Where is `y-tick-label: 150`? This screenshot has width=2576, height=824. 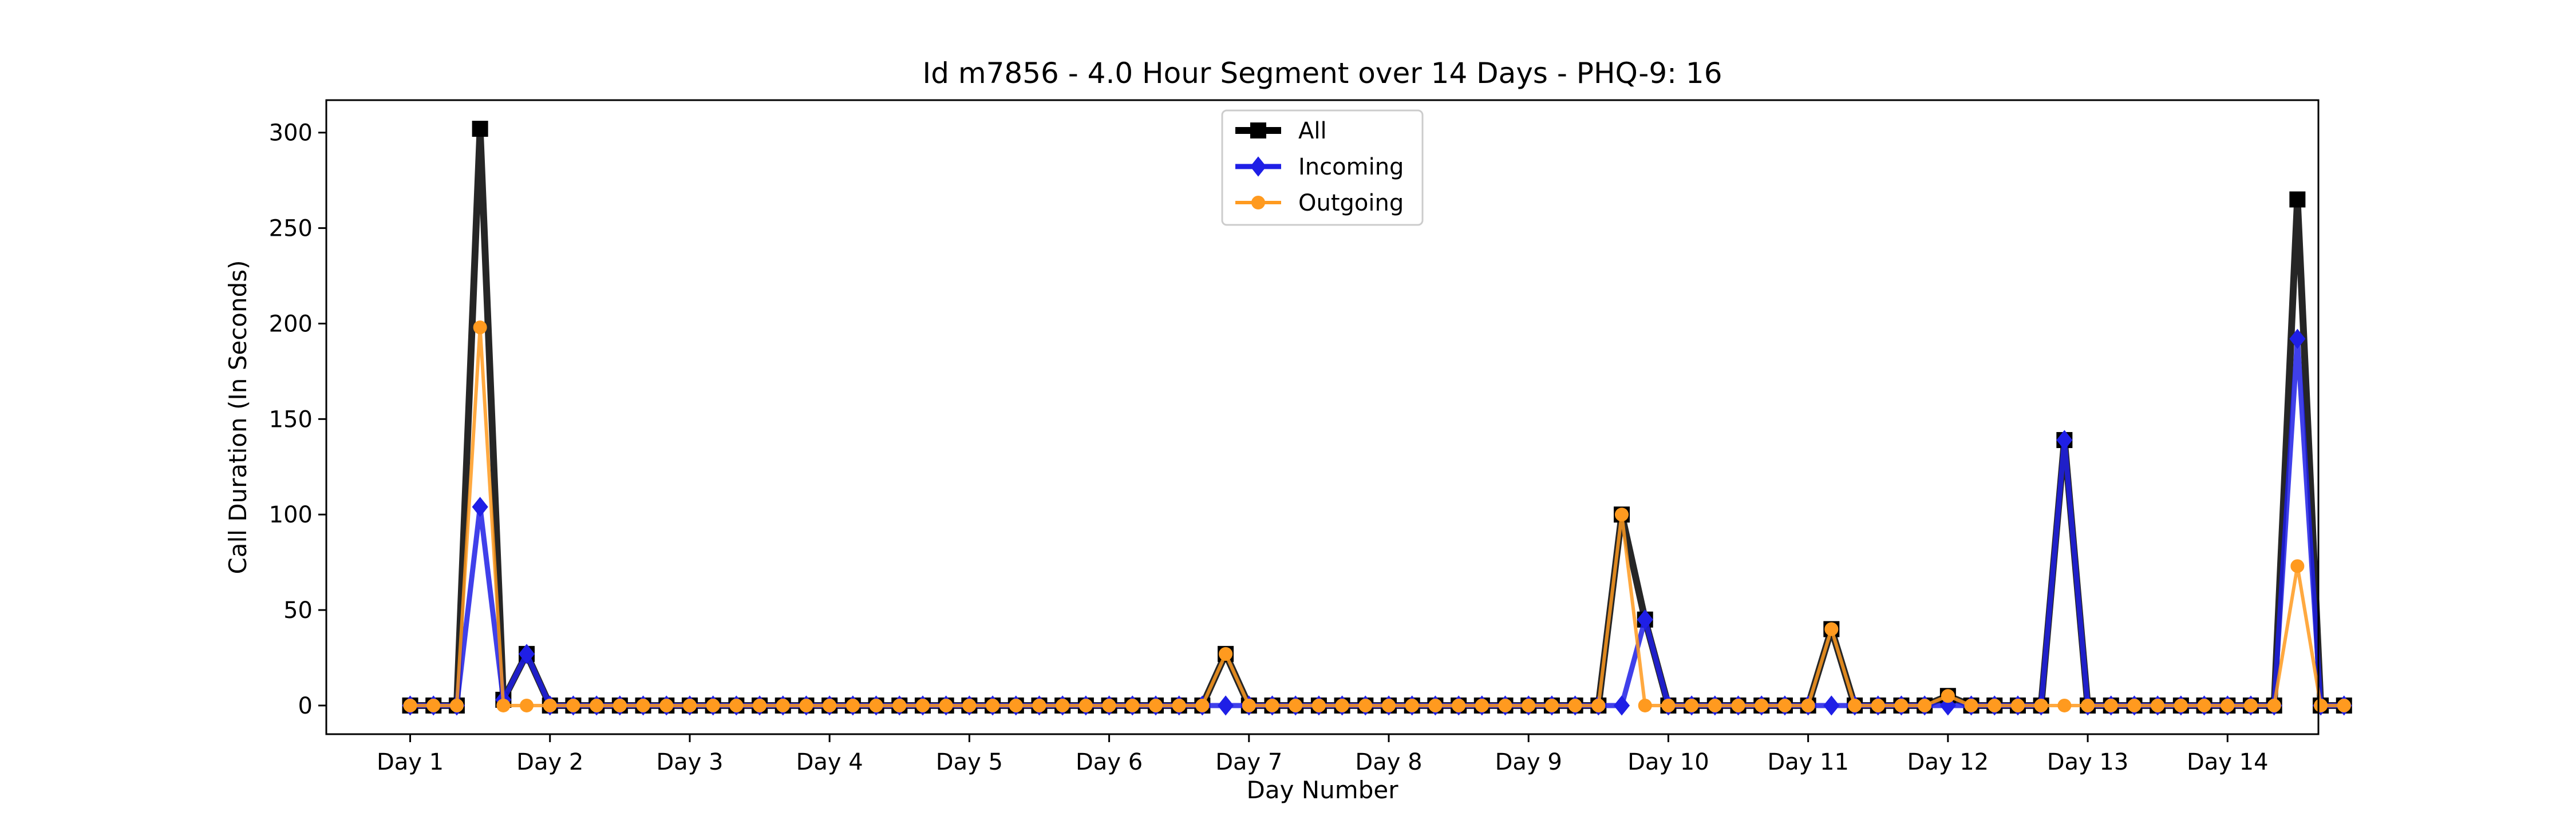 y-tick-label: 150 is located at coordinates (291, 419).